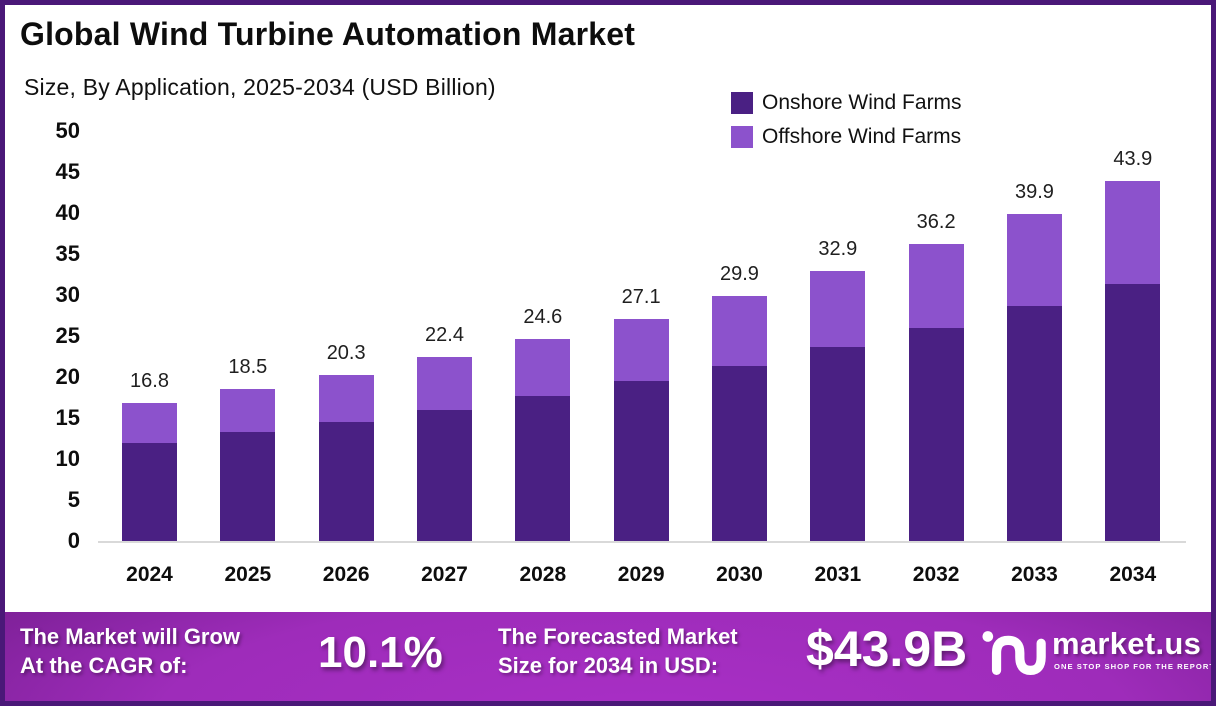 The height and width of the screenshot is (706, 1216). What do you see at coordinates (444, 383) in the screenshot?
I see `bar-offshore-2027` at bounding box center [444, 383].